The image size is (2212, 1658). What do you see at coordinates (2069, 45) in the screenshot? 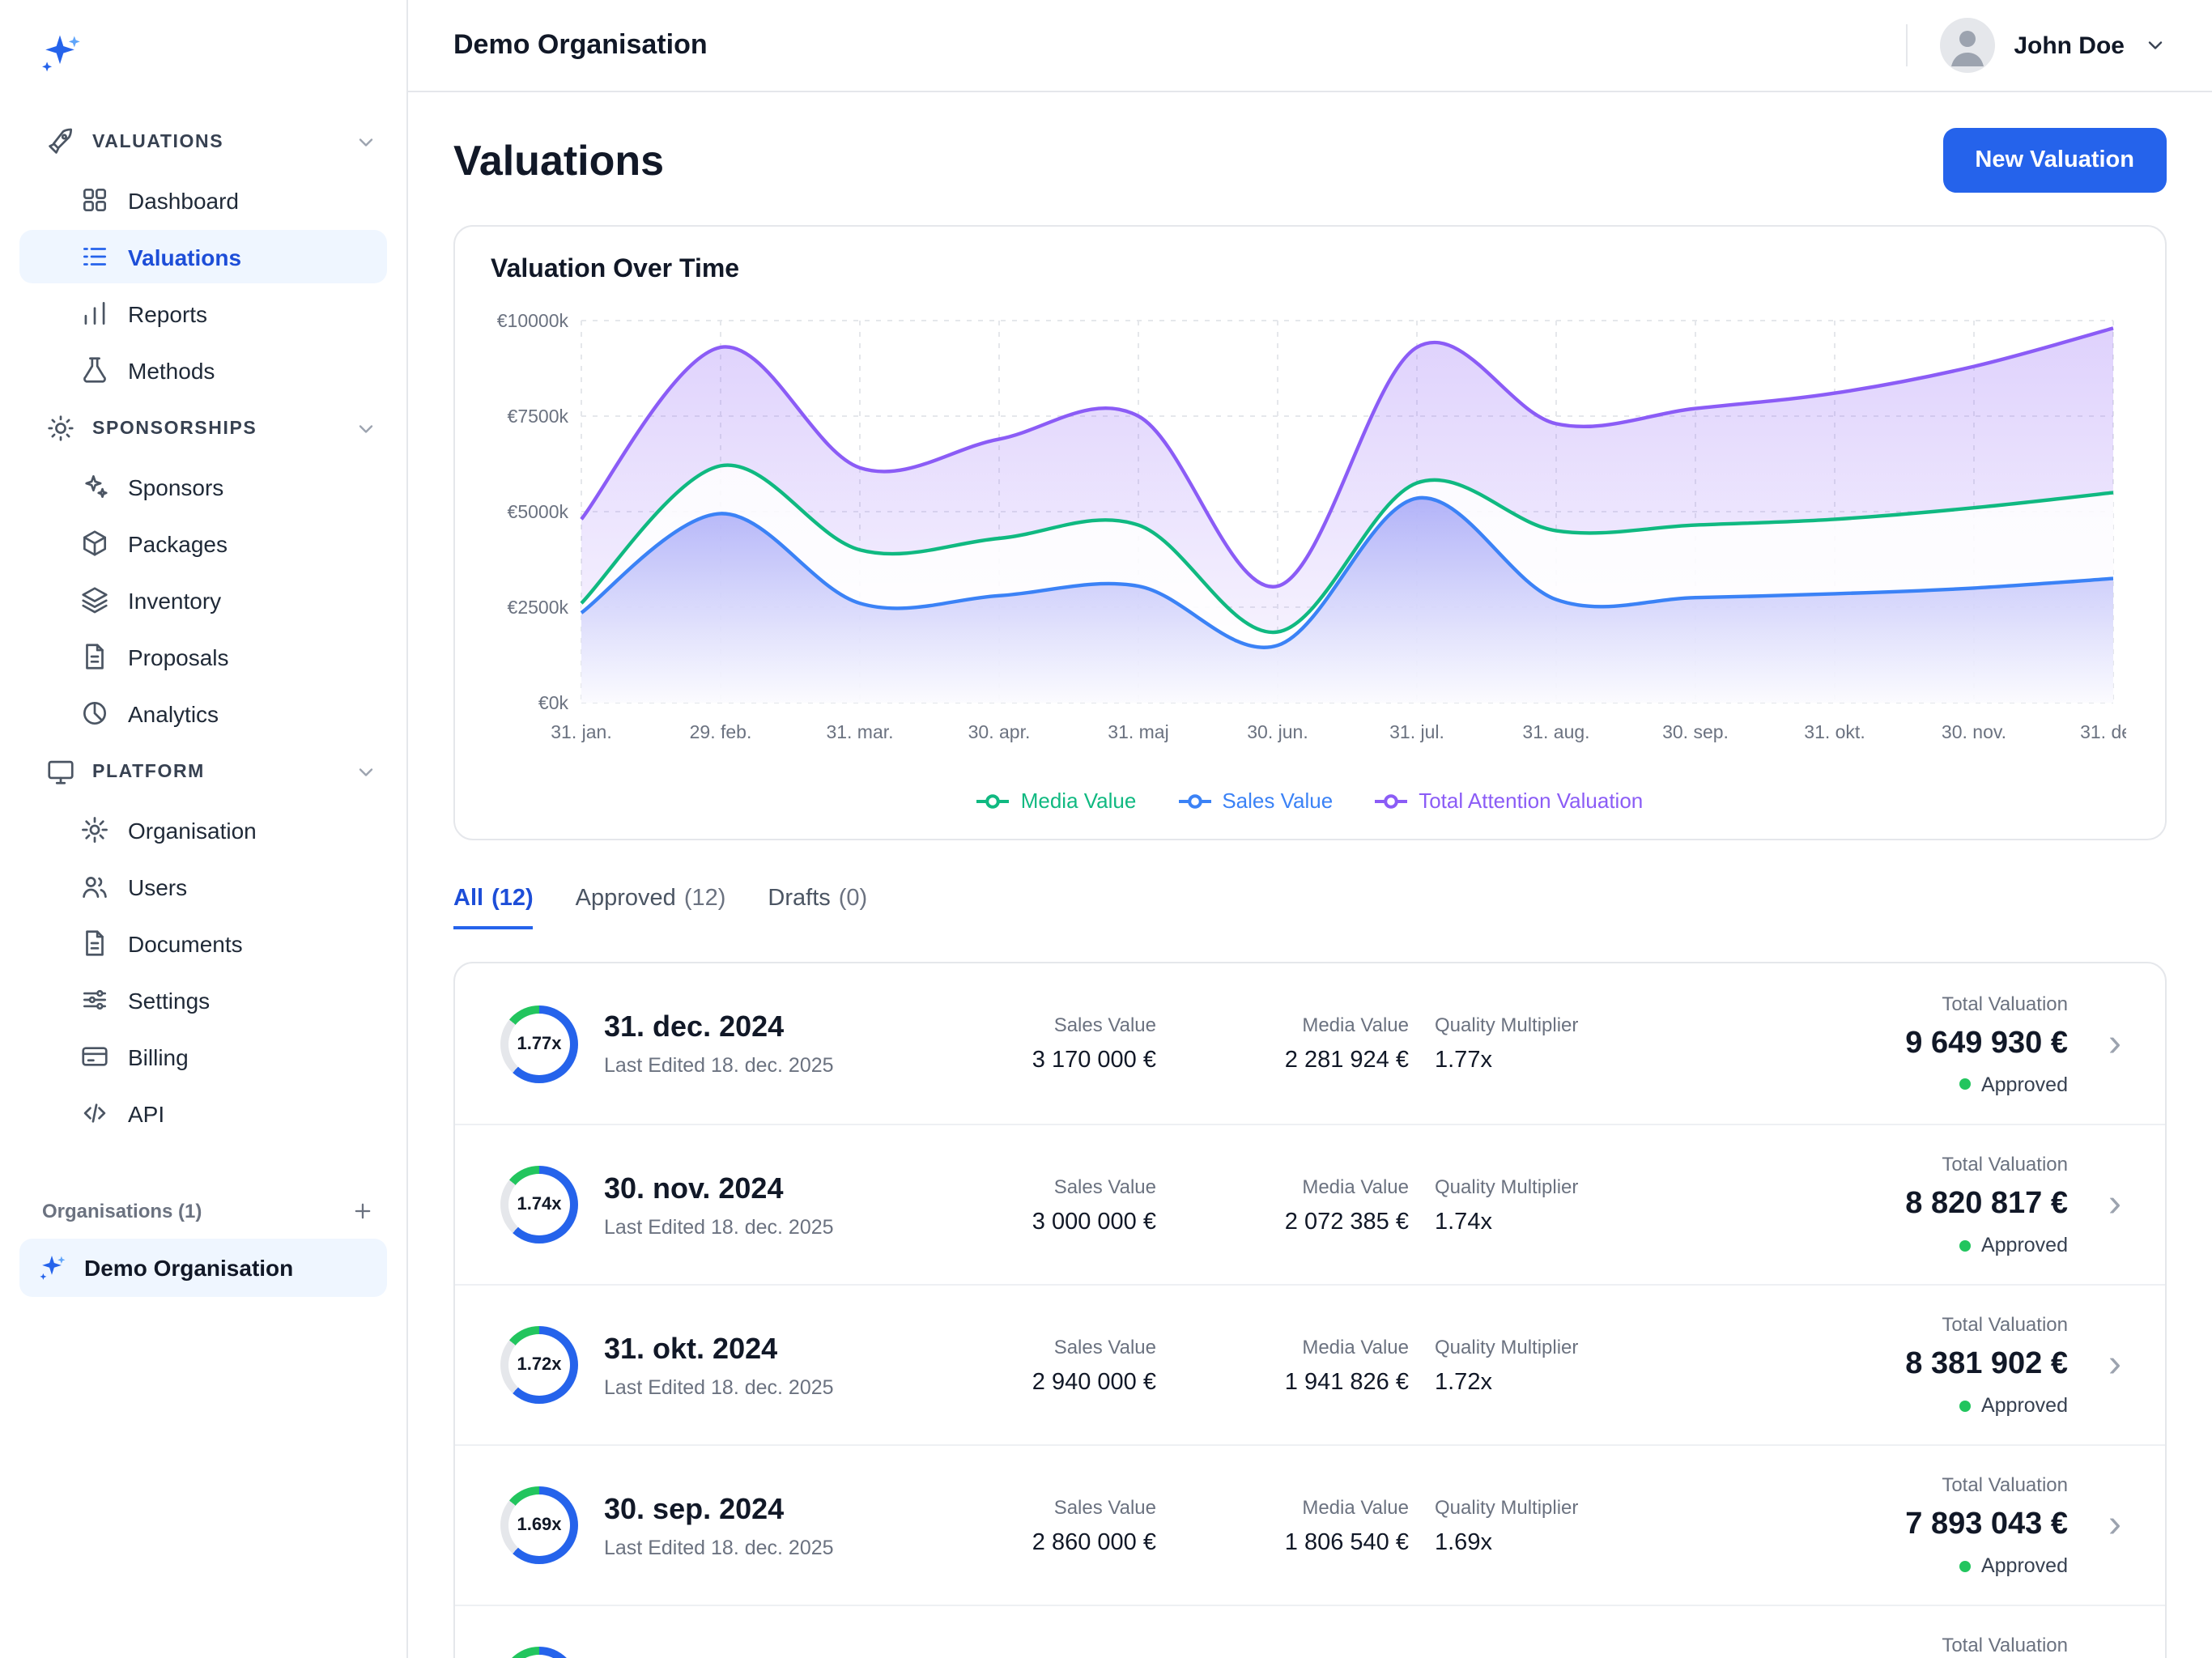
I see `user-name: John Doe` at bounding box center [2069, 45].